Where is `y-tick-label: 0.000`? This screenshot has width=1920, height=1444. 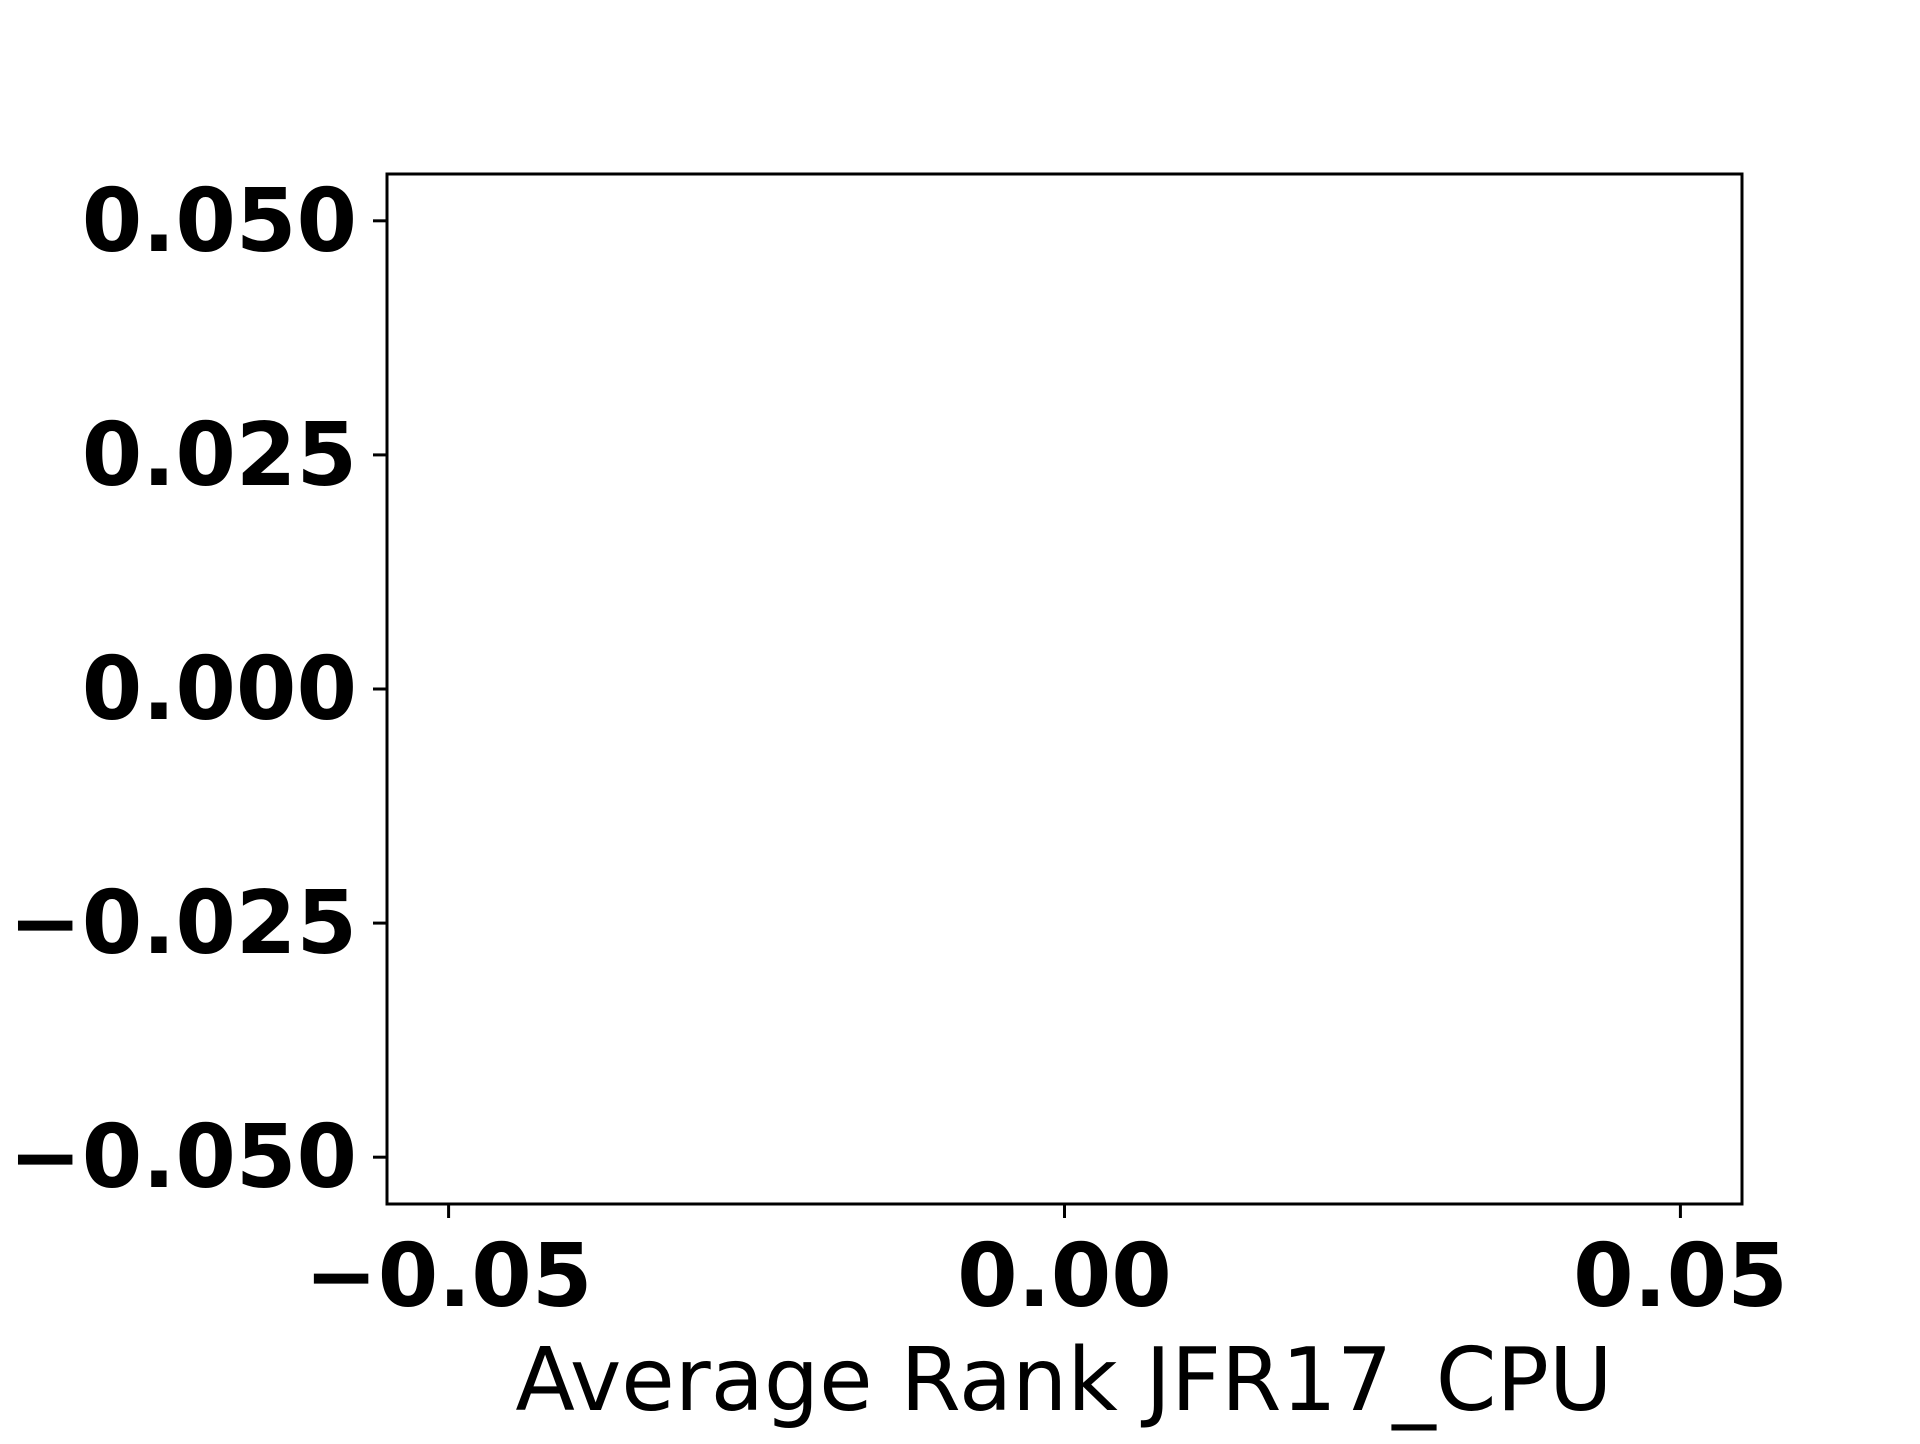
y-tick-label: 0.000 is located at coordinates (219, 689).